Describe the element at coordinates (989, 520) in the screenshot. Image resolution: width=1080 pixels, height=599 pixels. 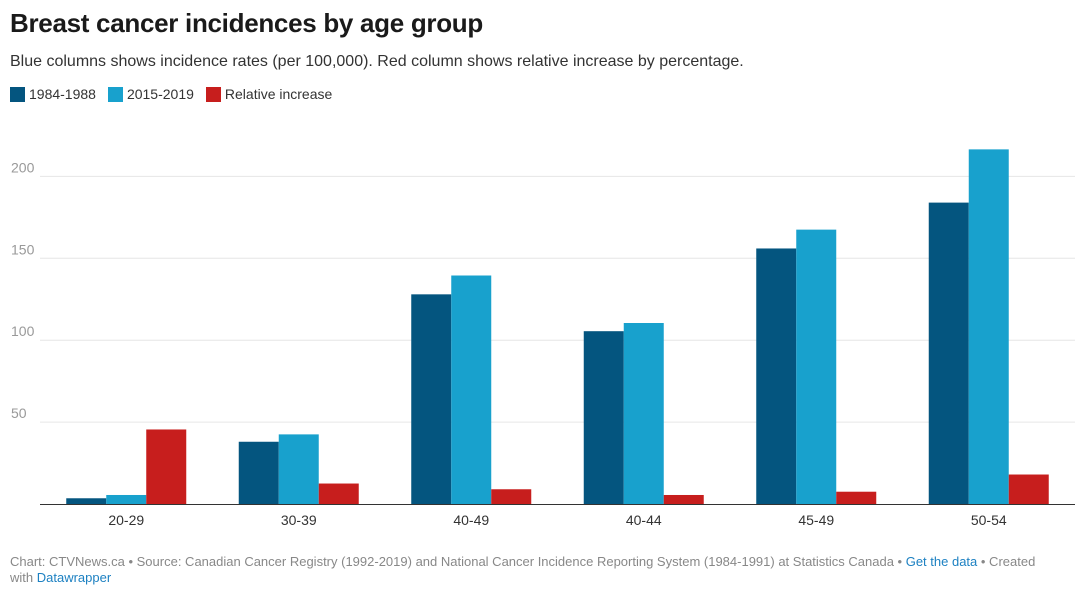
I see `x-tick-label-50-54: 50-54` at that location.